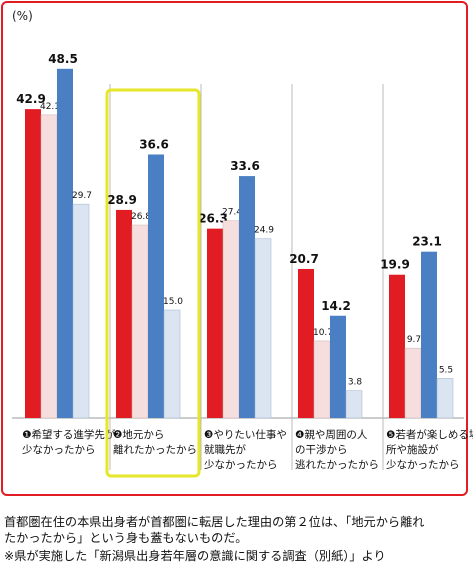  Describe the element at coordinates (395, 265) in the screenshot. I see `bar-value-label: 19.9` at that location.